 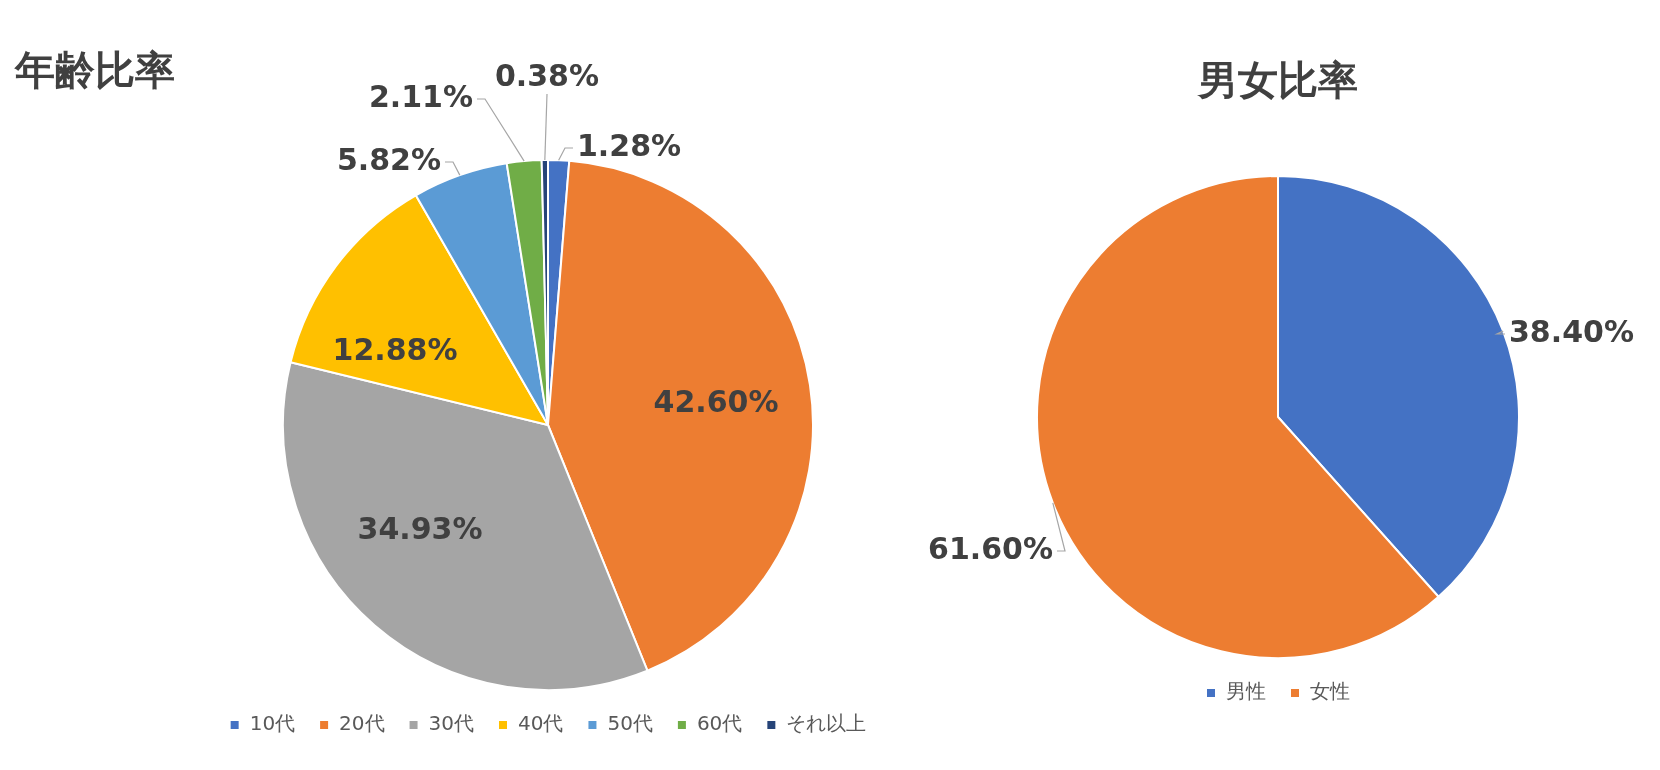 What do you see at coordinates (1277, 80) in the screenshot?
I see `chart-title: 男女比率` at bounding box center [1277, 80].